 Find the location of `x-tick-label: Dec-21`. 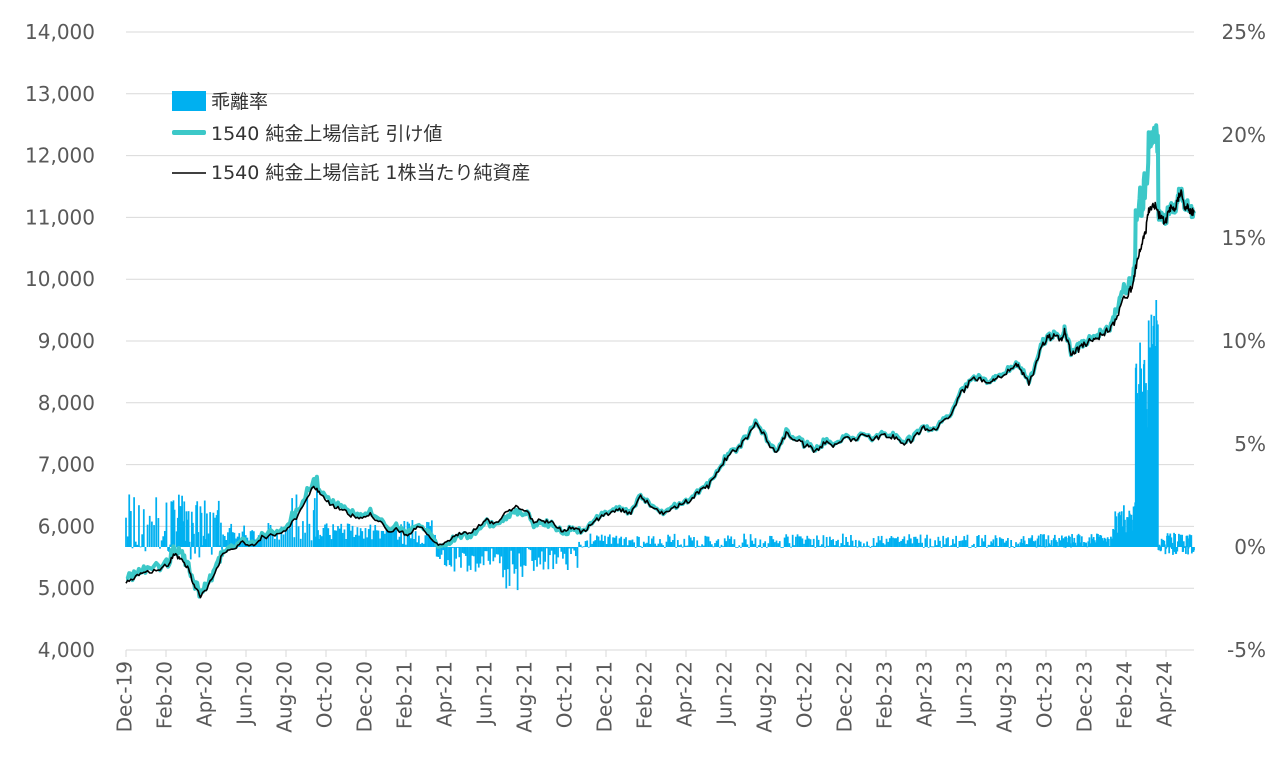

x-tick-label: Dec-21 is located at coordinates (605, 696).